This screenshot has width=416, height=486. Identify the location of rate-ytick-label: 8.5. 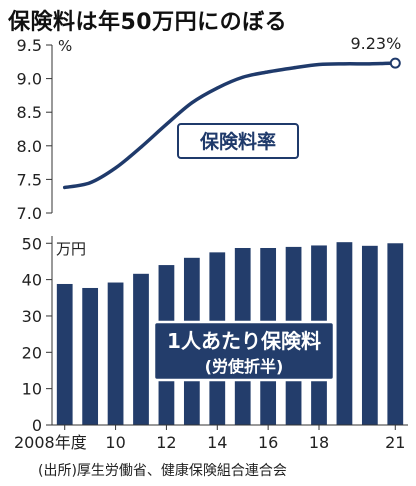
(29, 112).